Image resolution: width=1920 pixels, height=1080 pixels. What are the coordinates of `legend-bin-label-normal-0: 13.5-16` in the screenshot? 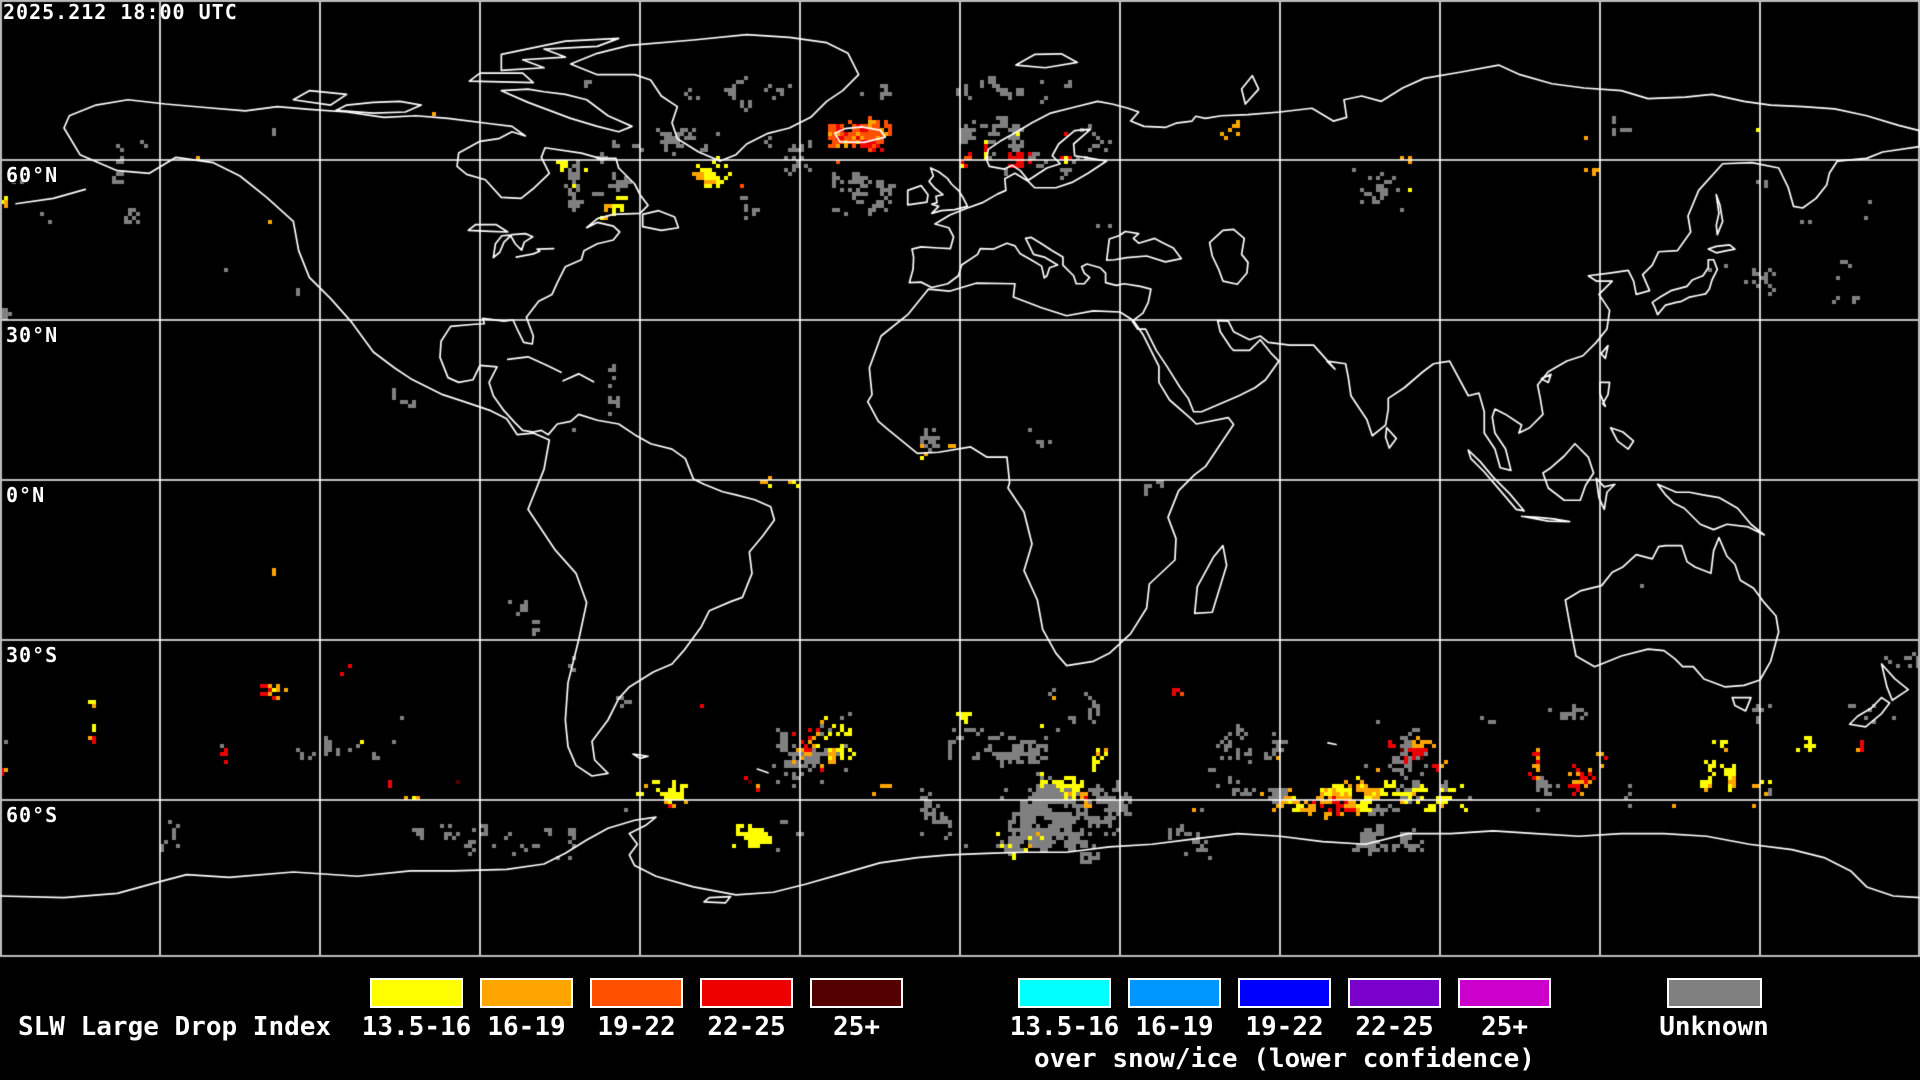 It's located at (416, 1027).